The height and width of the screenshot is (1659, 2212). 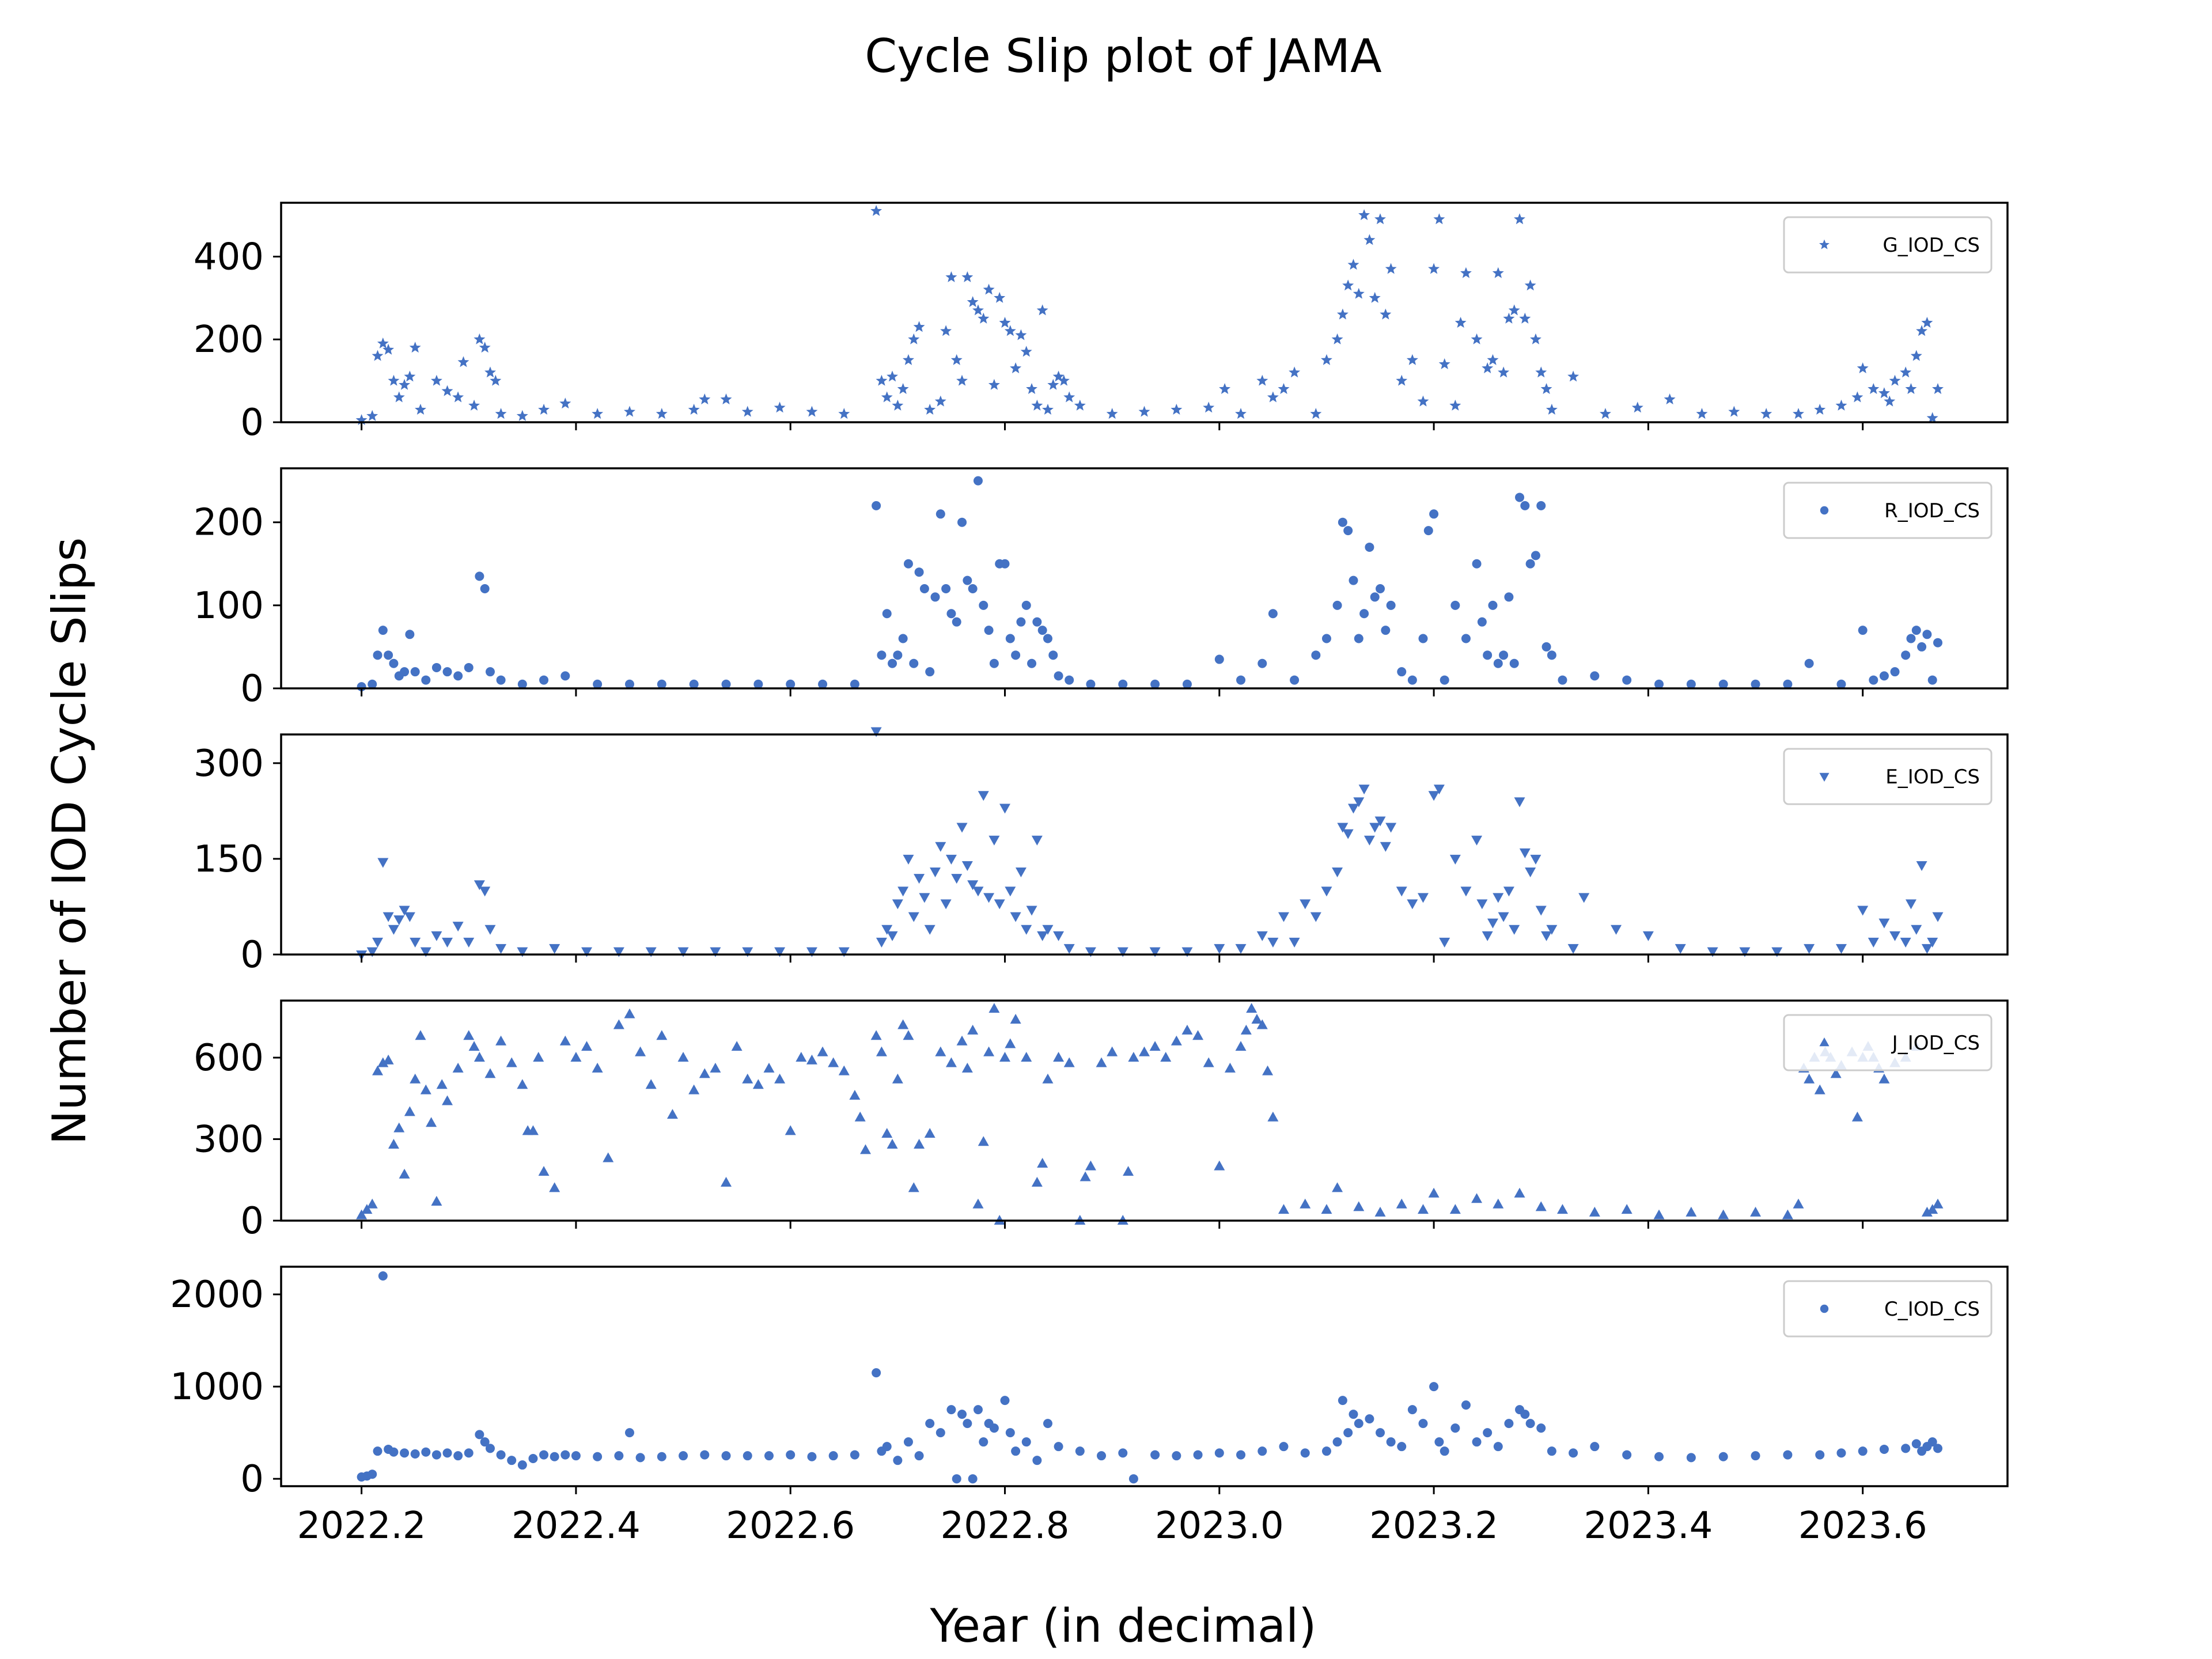 I want to click on y-tick-label: 400, so click(x=229, y=257).